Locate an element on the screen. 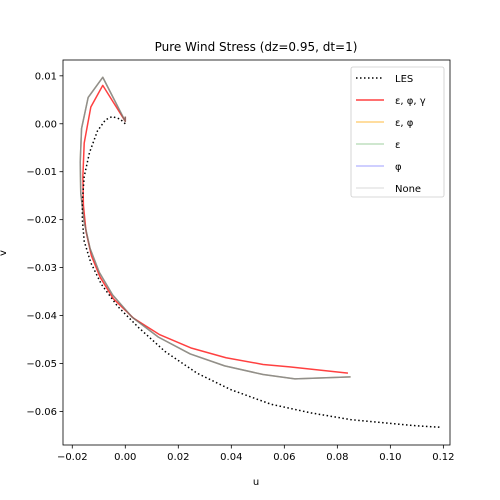 The height and width of the screenshot is (500, 500). y-tick-label: −0.04 is located at coordinates (41, 316).